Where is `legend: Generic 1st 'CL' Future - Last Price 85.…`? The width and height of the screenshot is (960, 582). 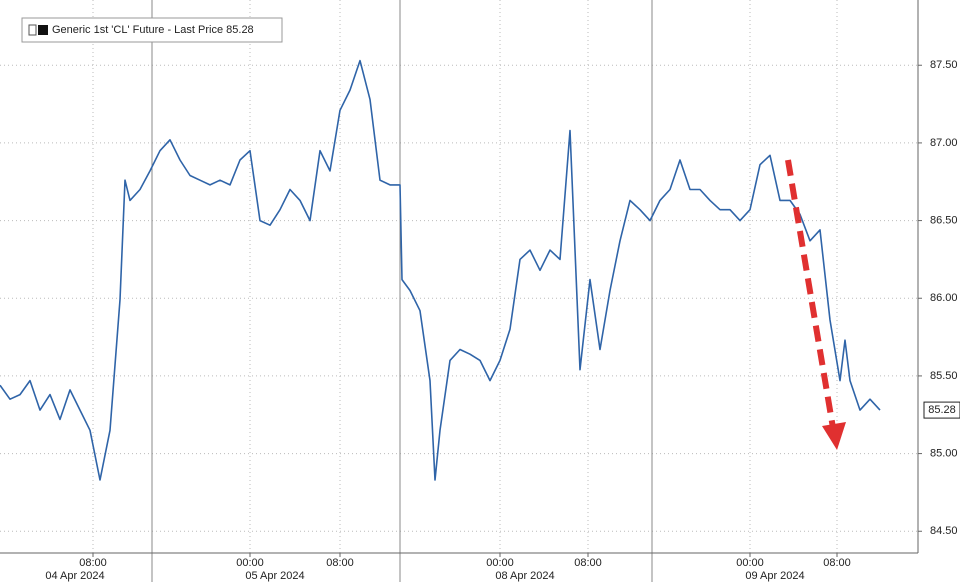
legend: Generic 1st 'CL' Future - Last Price 85.… is located at coordinates (152, 30).